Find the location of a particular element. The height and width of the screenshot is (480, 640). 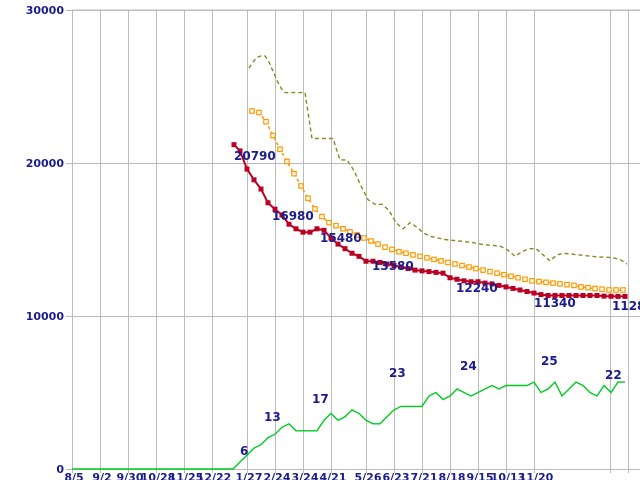

x-tick-9-30: 9/30 is located at coordinates (130, 475).